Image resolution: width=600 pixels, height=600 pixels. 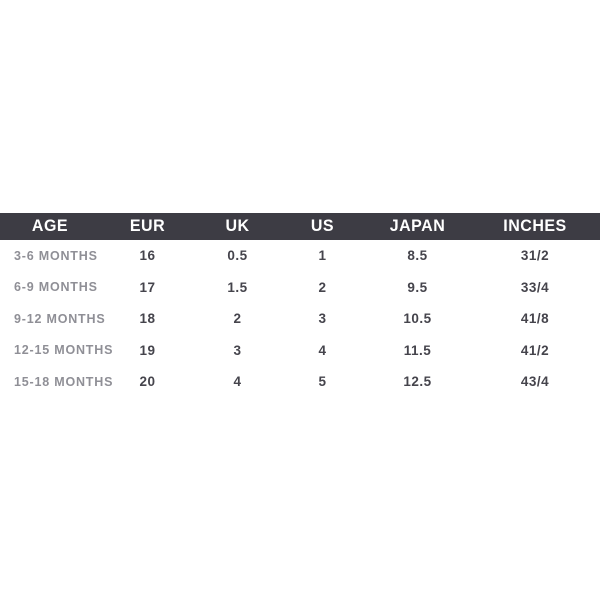 What do you see at coordinates (147, 350) in the screenshot?
I see `cell-eur: 19` at bounding box center [147, 350].